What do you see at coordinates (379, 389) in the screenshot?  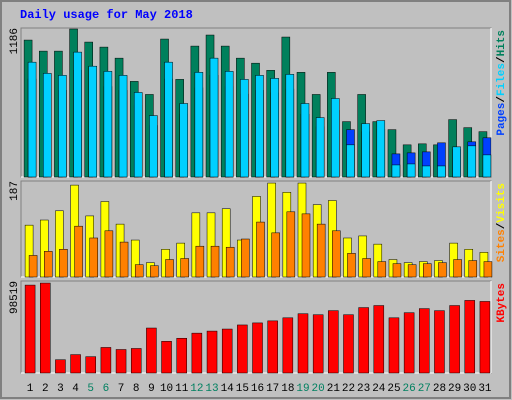 I see `x-tick-label: 24` at bounding box center [379, 389].